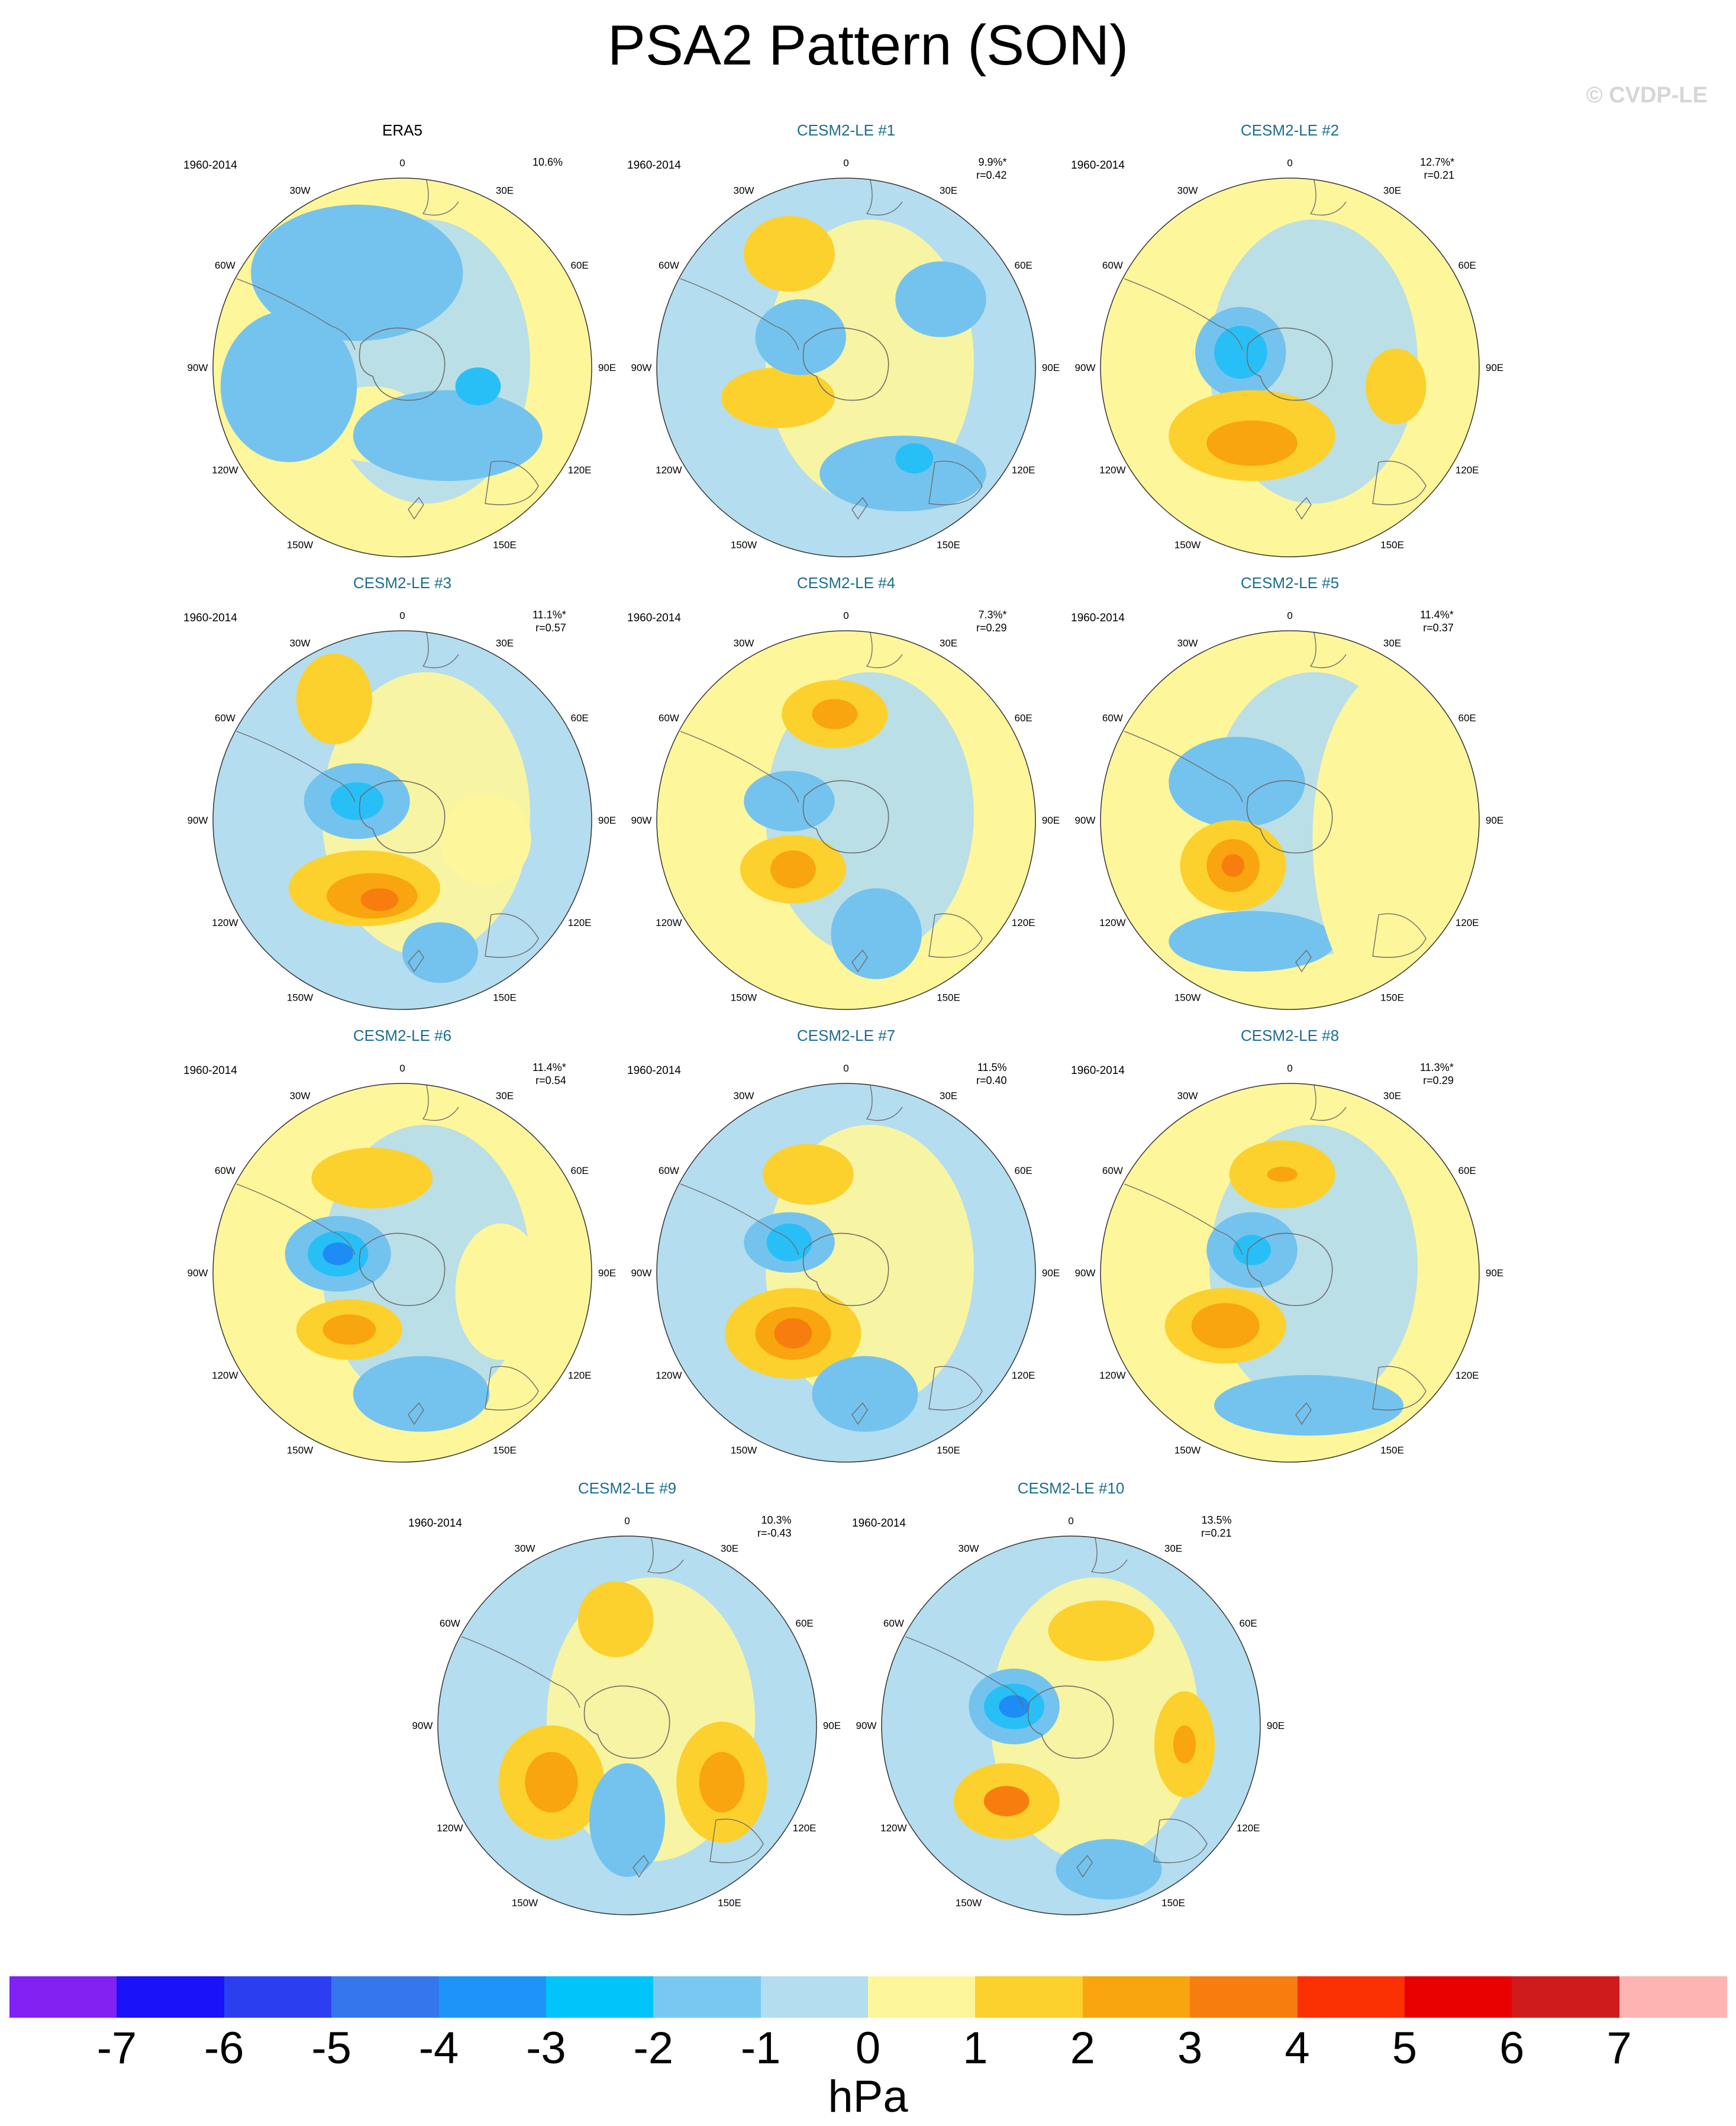 Image resolution: width=1736 pixels, height=2126 pixels. I want to click on panel-title: ERA5, so click(402, 130).